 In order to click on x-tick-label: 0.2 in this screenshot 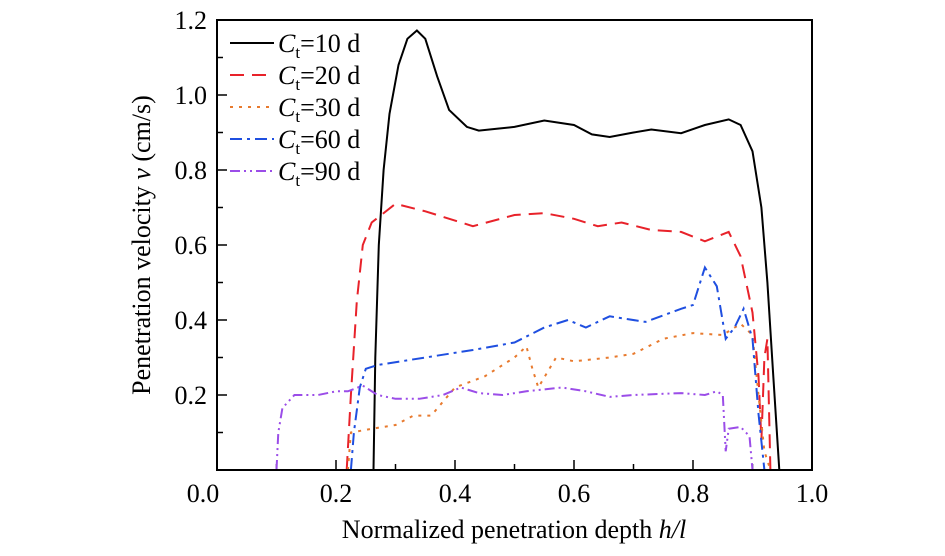, I will do `click(336, 493)`.